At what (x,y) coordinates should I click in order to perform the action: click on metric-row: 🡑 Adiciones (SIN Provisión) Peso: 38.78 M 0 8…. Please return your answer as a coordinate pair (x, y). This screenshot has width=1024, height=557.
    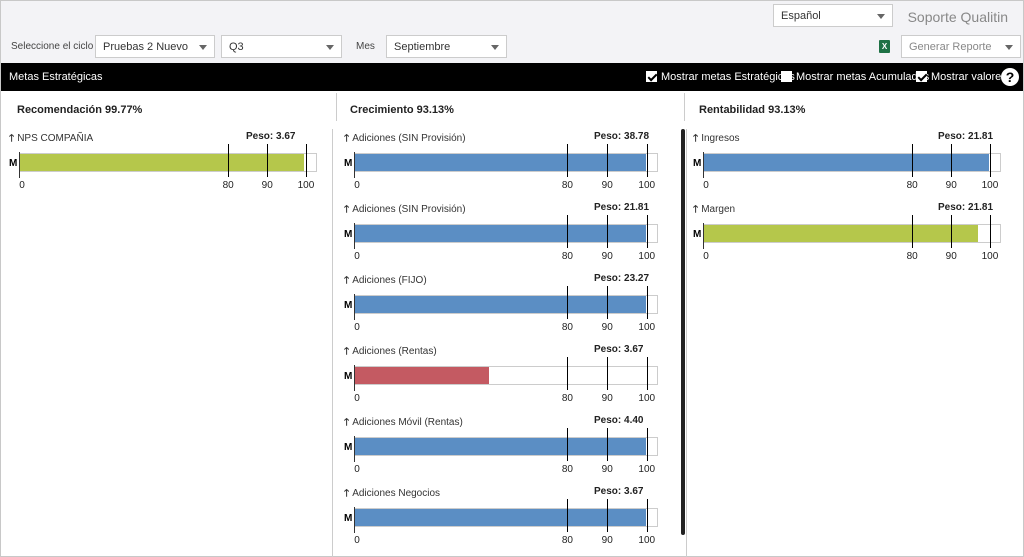
    Looking at the image, I should click on (506, 166).